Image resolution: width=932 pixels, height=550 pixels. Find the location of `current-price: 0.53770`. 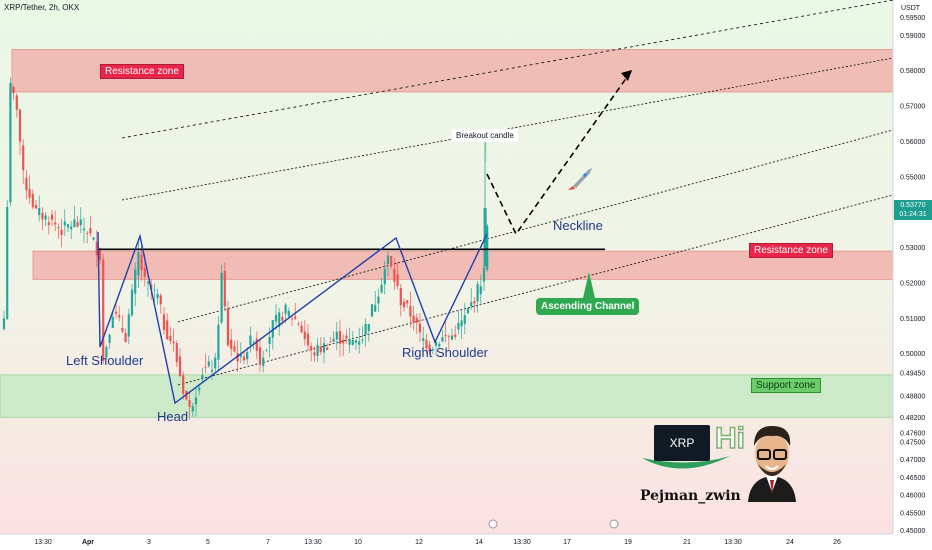

current-price: 0.53770 is located at coordinates (913, 205).